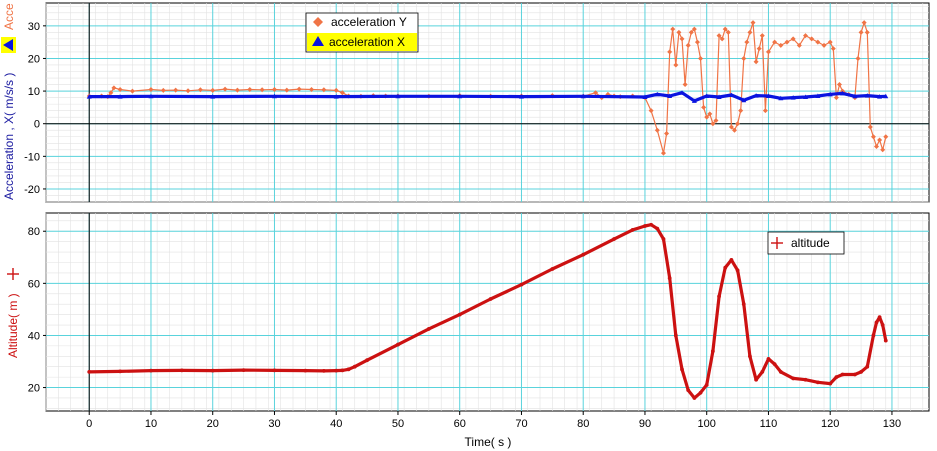 The image size is (937, 451). What do you see at coordinates (213, 424) in the screenshot?
I see `x-tick-label: 20` at bounding box center [213, 424].